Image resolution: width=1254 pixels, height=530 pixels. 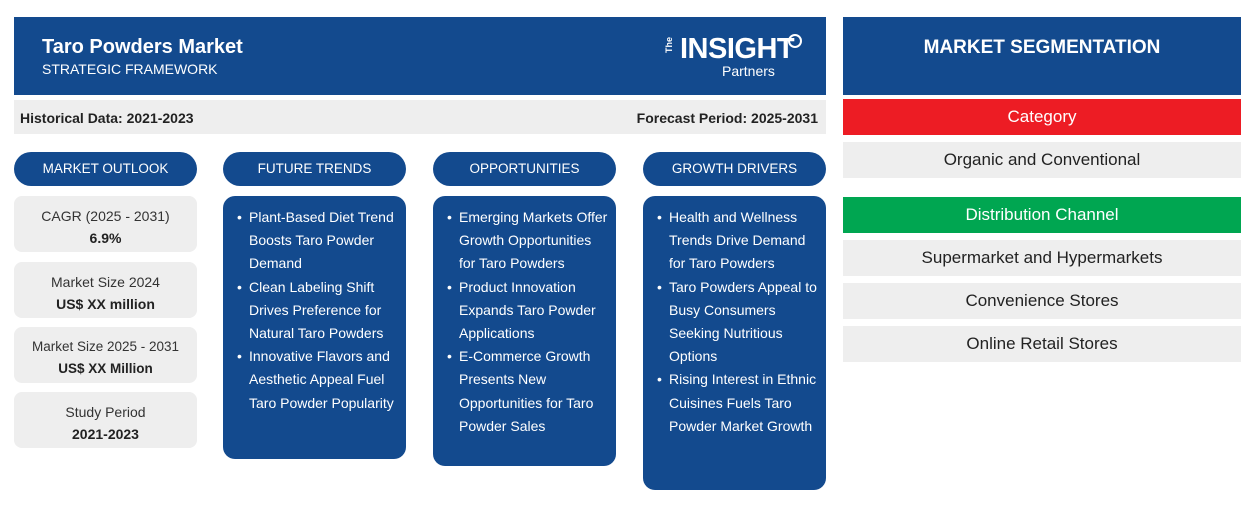 What do you see at coordinates (105, 169) in the screenshot?
I see `market-outlook-heading: MARKET OUTLOOK` at bounding box center [105, 169].